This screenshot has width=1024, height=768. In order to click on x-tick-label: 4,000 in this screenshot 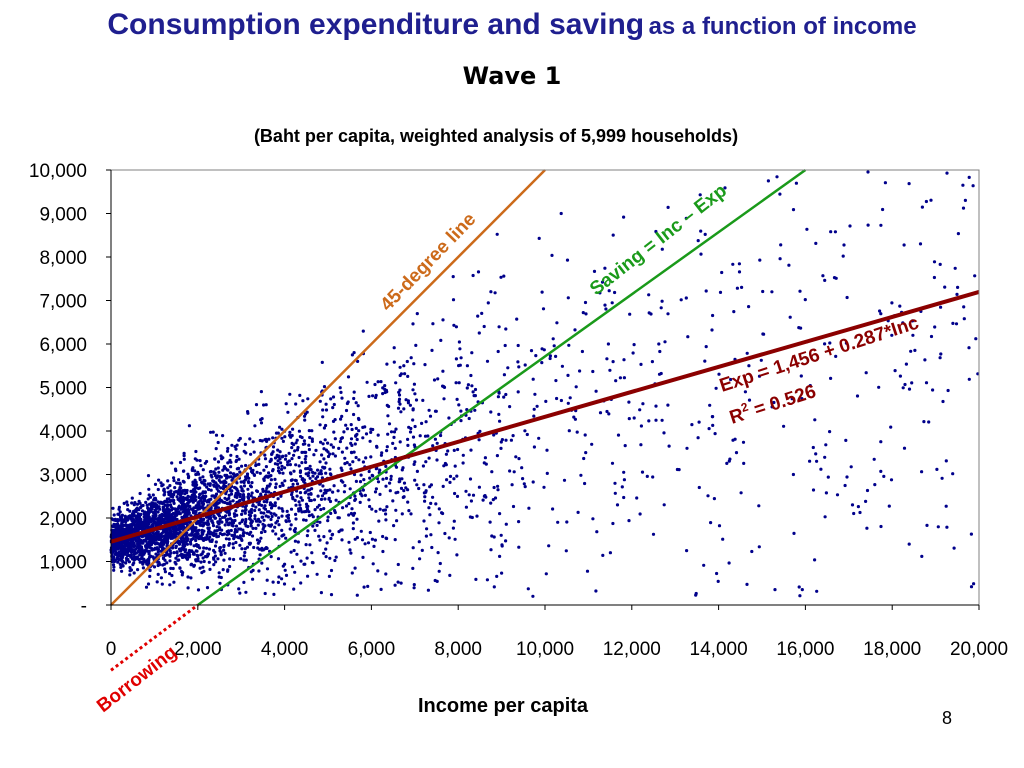, I will do `click(285, 649)`.